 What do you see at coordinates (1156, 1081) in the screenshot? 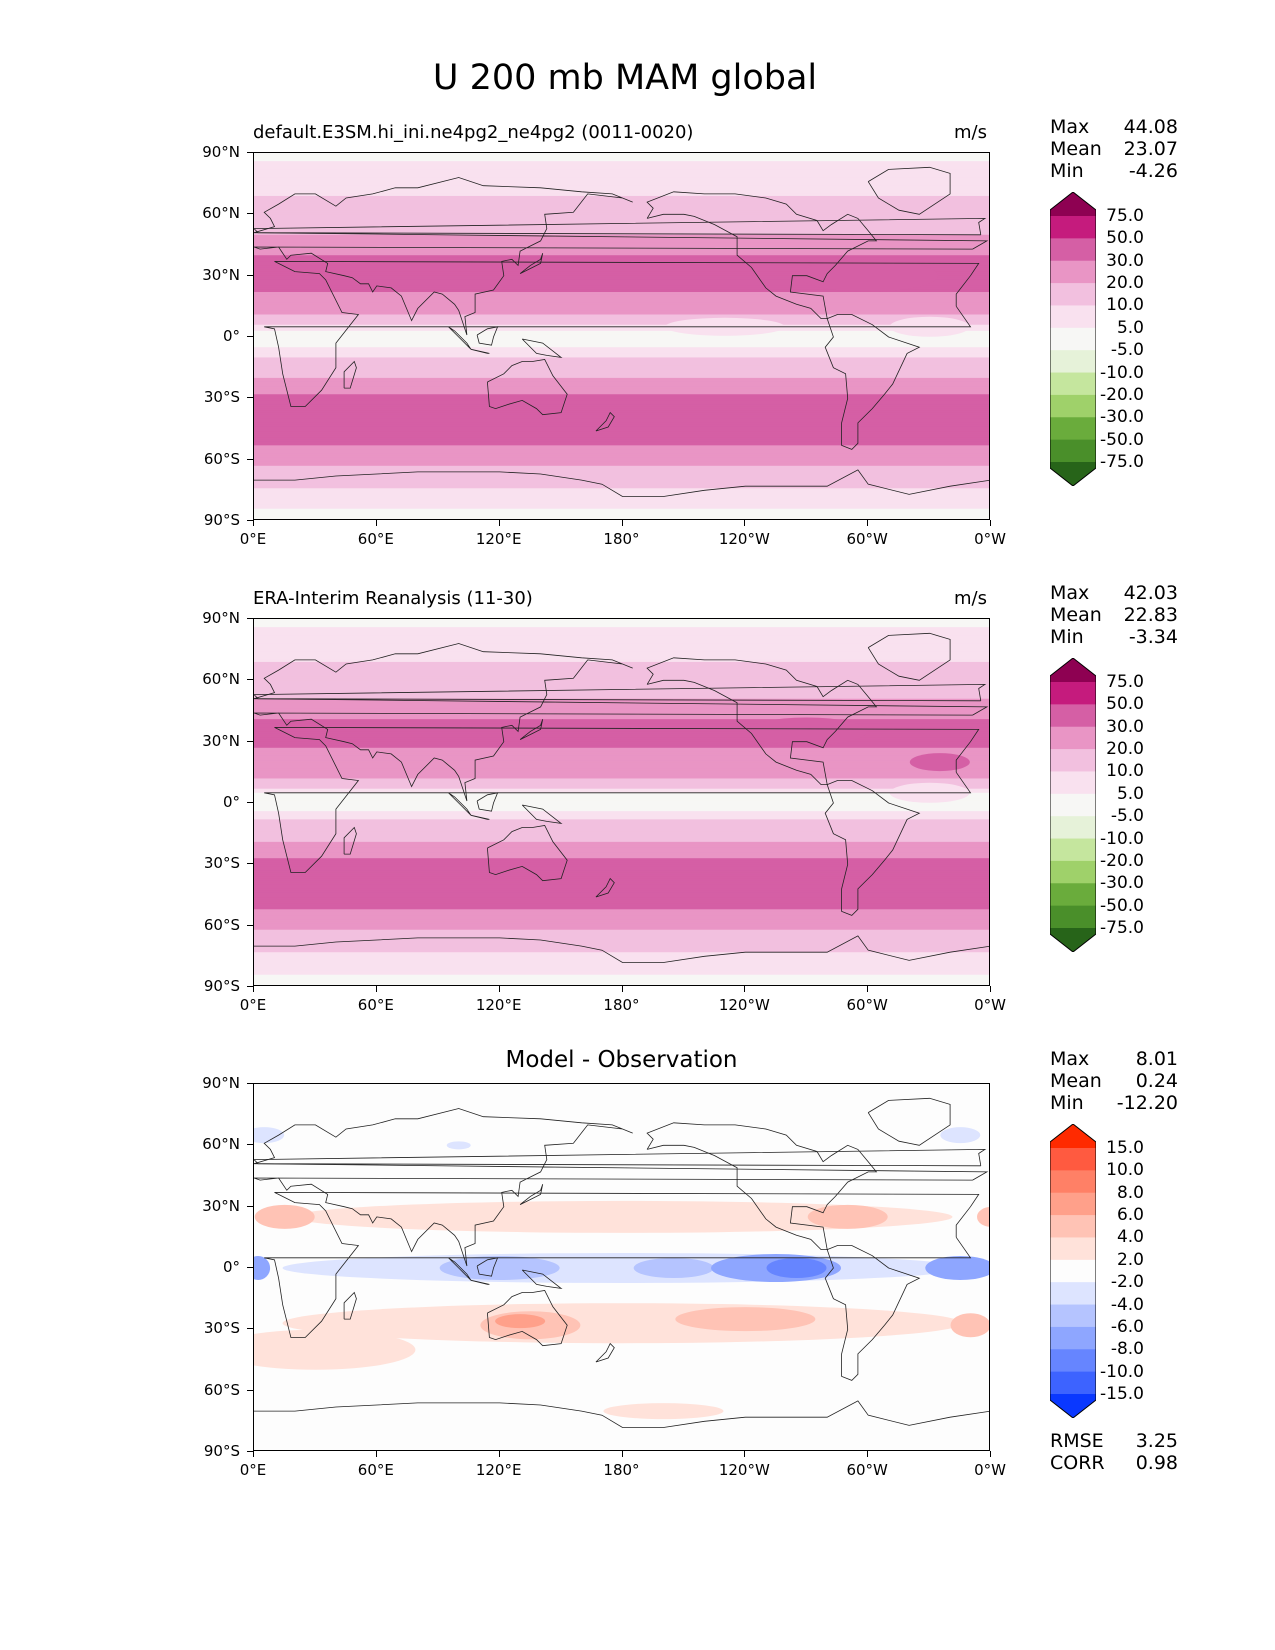
I see `mean-value: 0.24` at bounding box center [1156, 1081].